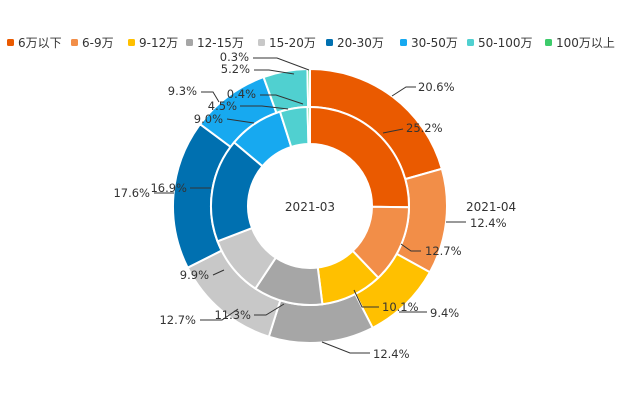 The width and height of the screenshot is (620, 413). I want to click on legend-item: 30-50万, so click(429, 43).